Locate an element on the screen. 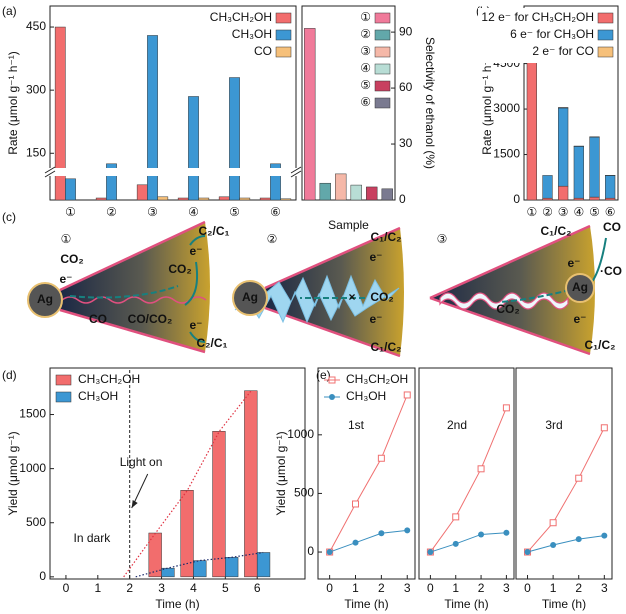 This screenshot has width=626, height=614. x-tick-label: 3 is located at coordinates (506, 588).